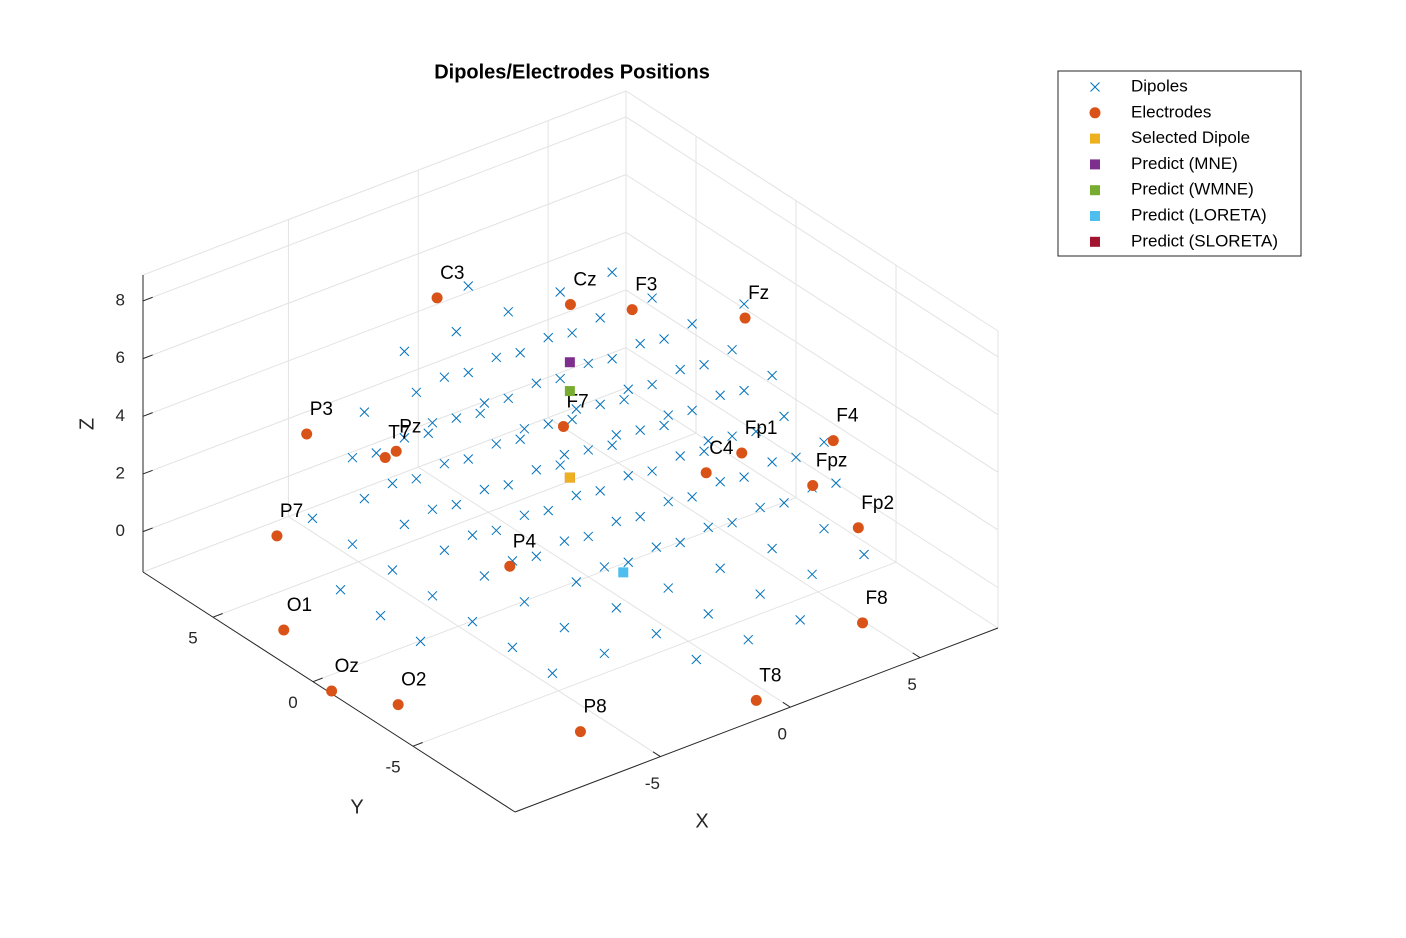 The height and width of the screenshot is (938, 1406). What do you see at coordinates (525, 541) in the screenshot?
I see `electrode-label: P4` at bounding box center [525, 541].